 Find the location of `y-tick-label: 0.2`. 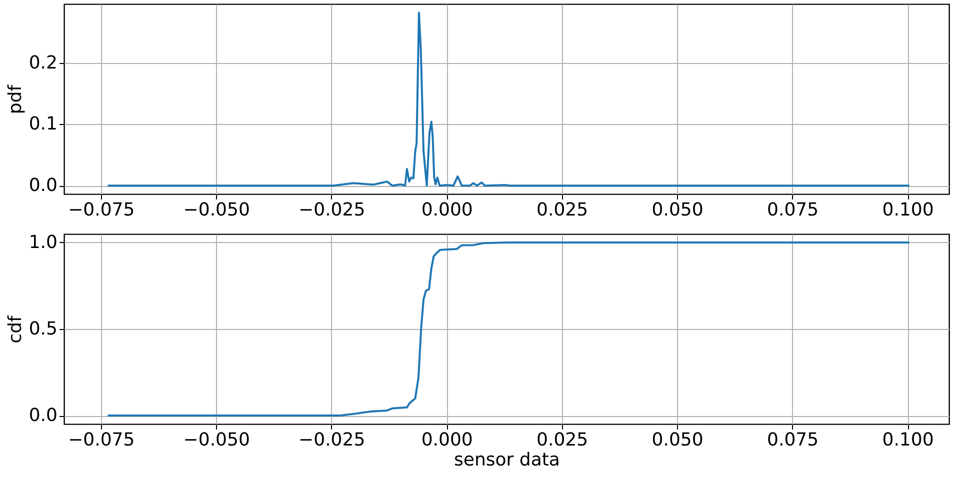

y-tick-label: 0.2 is located at coordinates (43, 63).